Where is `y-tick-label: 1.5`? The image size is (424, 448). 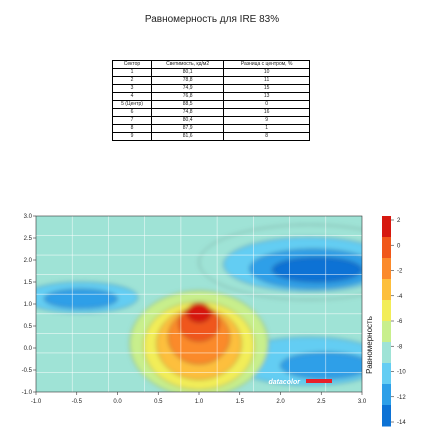
y-tick-label: 1.5 is located at coordinates (28, 283).